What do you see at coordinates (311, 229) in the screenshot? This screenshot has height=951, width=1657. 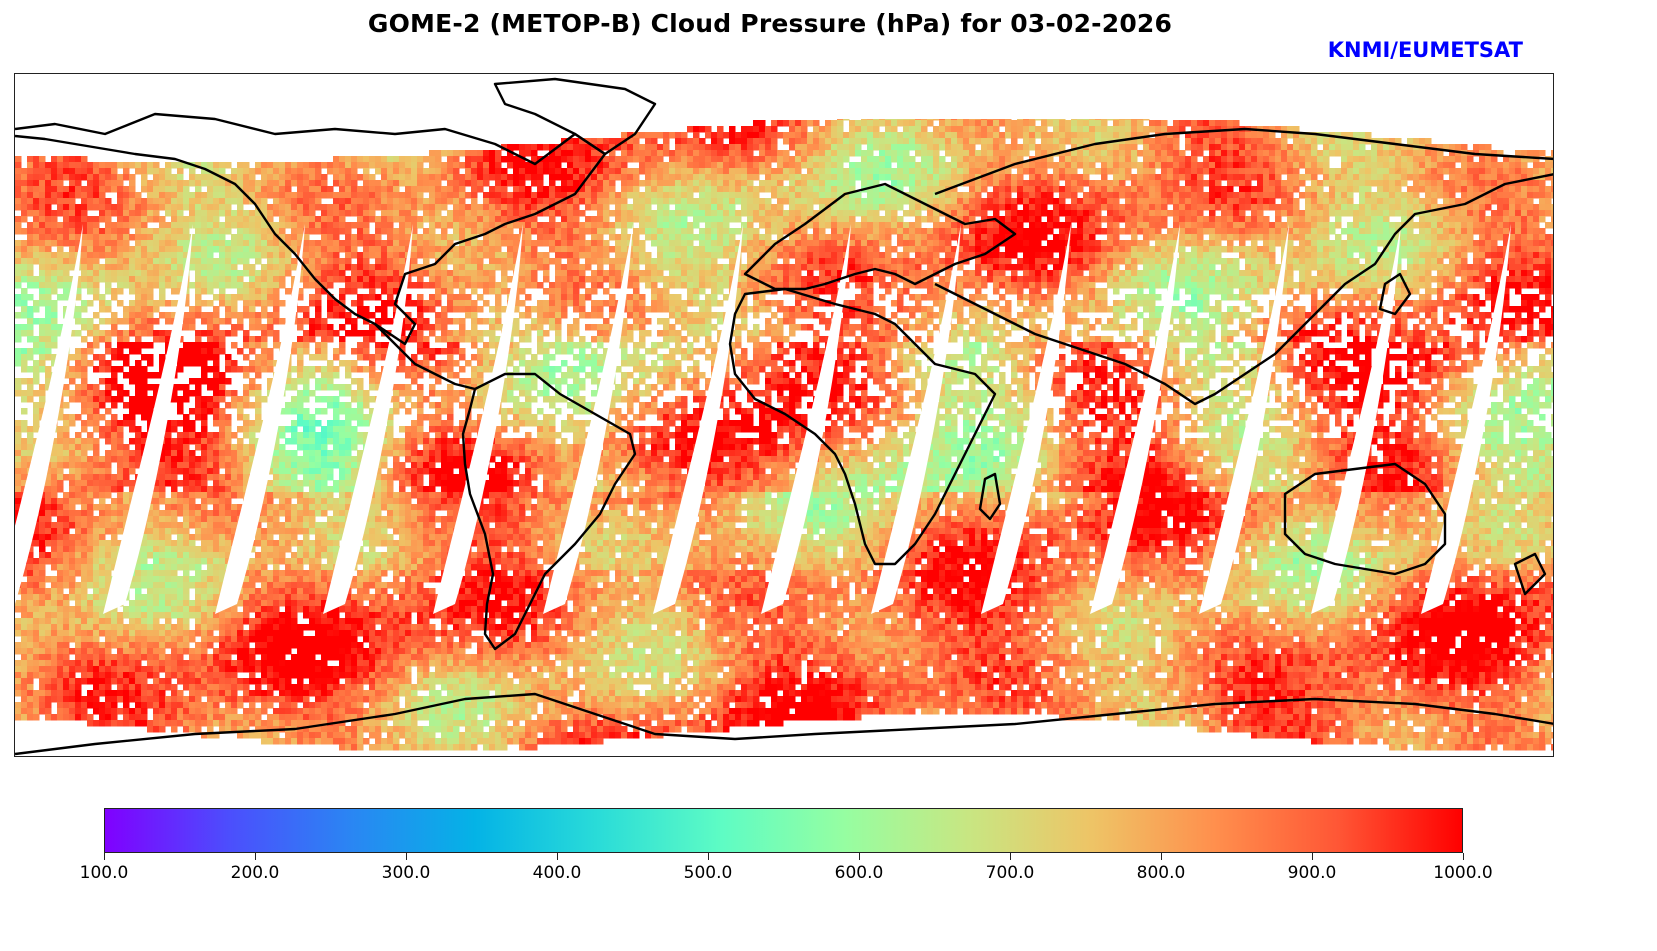 I see `coastline-north-america` at bounding box center [311, 229].